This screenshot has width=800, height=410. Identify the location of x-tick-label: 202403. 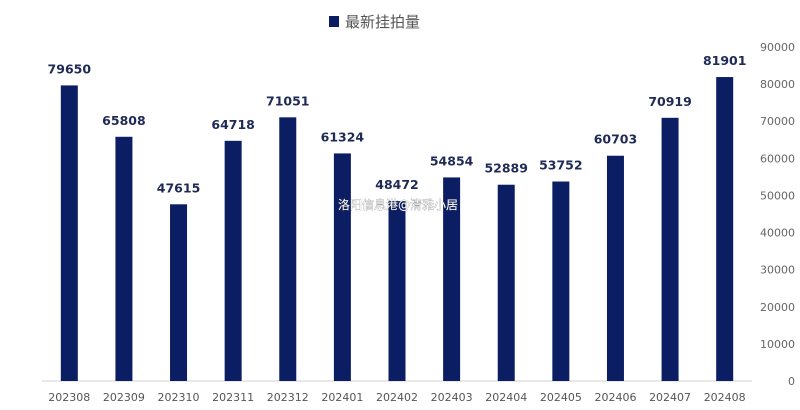
(452, 397).